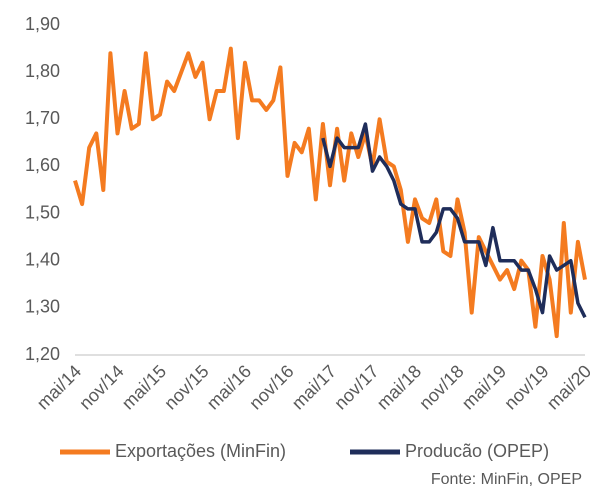 This screenshot has width=590, height=491. I want to click on y-tick-label: 1,90, so click(42, 24).